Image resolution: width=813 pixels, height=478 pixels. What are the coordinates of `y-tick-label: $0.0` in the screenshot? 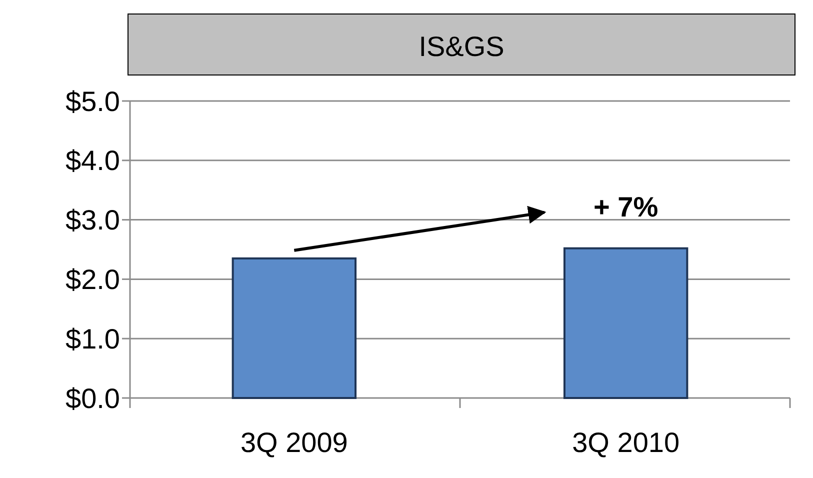 It's located at (93, 398).